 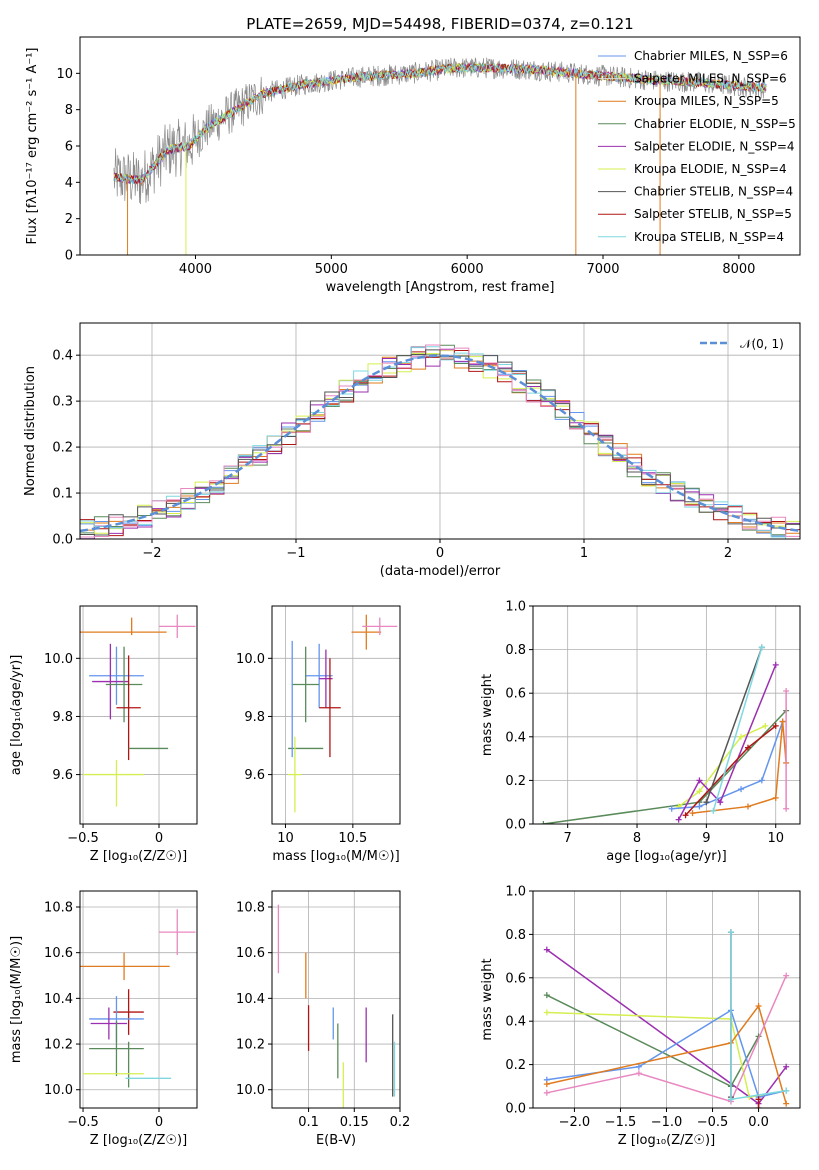 What do you see at coordinates (62, 717) in the screenshot?
I see `y-tick-label: 9.8` at bounding box center [62, 717].